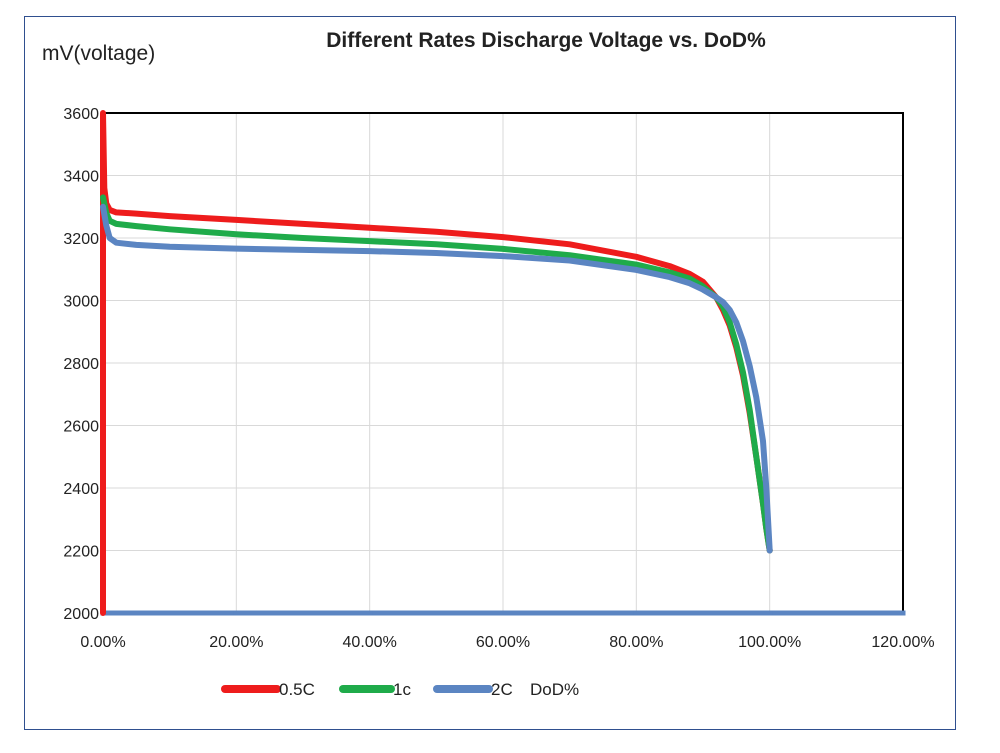 This screenshot has height=753, width=1000. I want to click on x-tick-label: 0.00%, so click(102, 642).